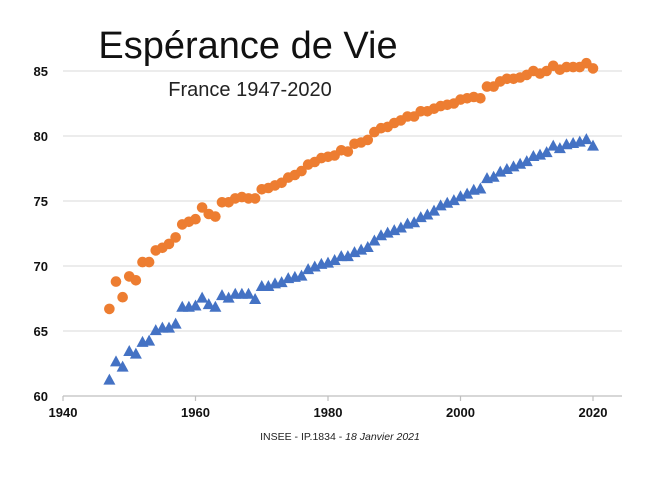 This screenshot has height=477, width=661. I want to click on data-point-blue-1950, so click(129, 350).